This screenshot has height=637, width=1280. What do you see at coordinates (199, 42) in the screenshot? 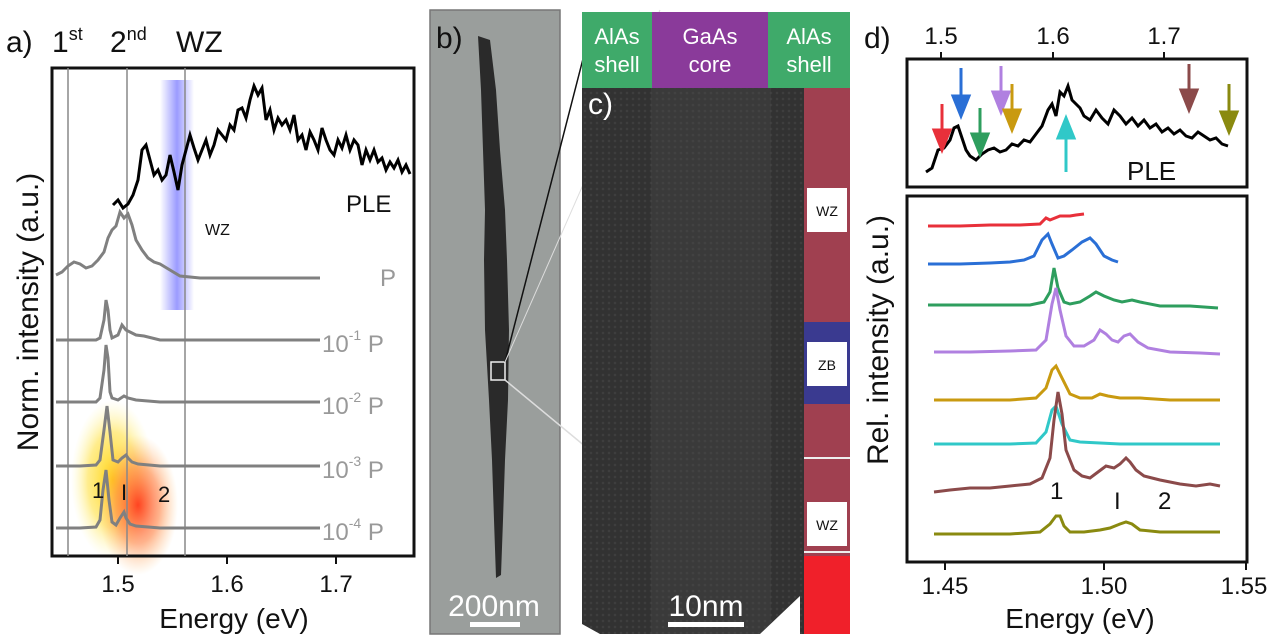
I see `marker-wz: WZ` at bounding box center [199, 42].